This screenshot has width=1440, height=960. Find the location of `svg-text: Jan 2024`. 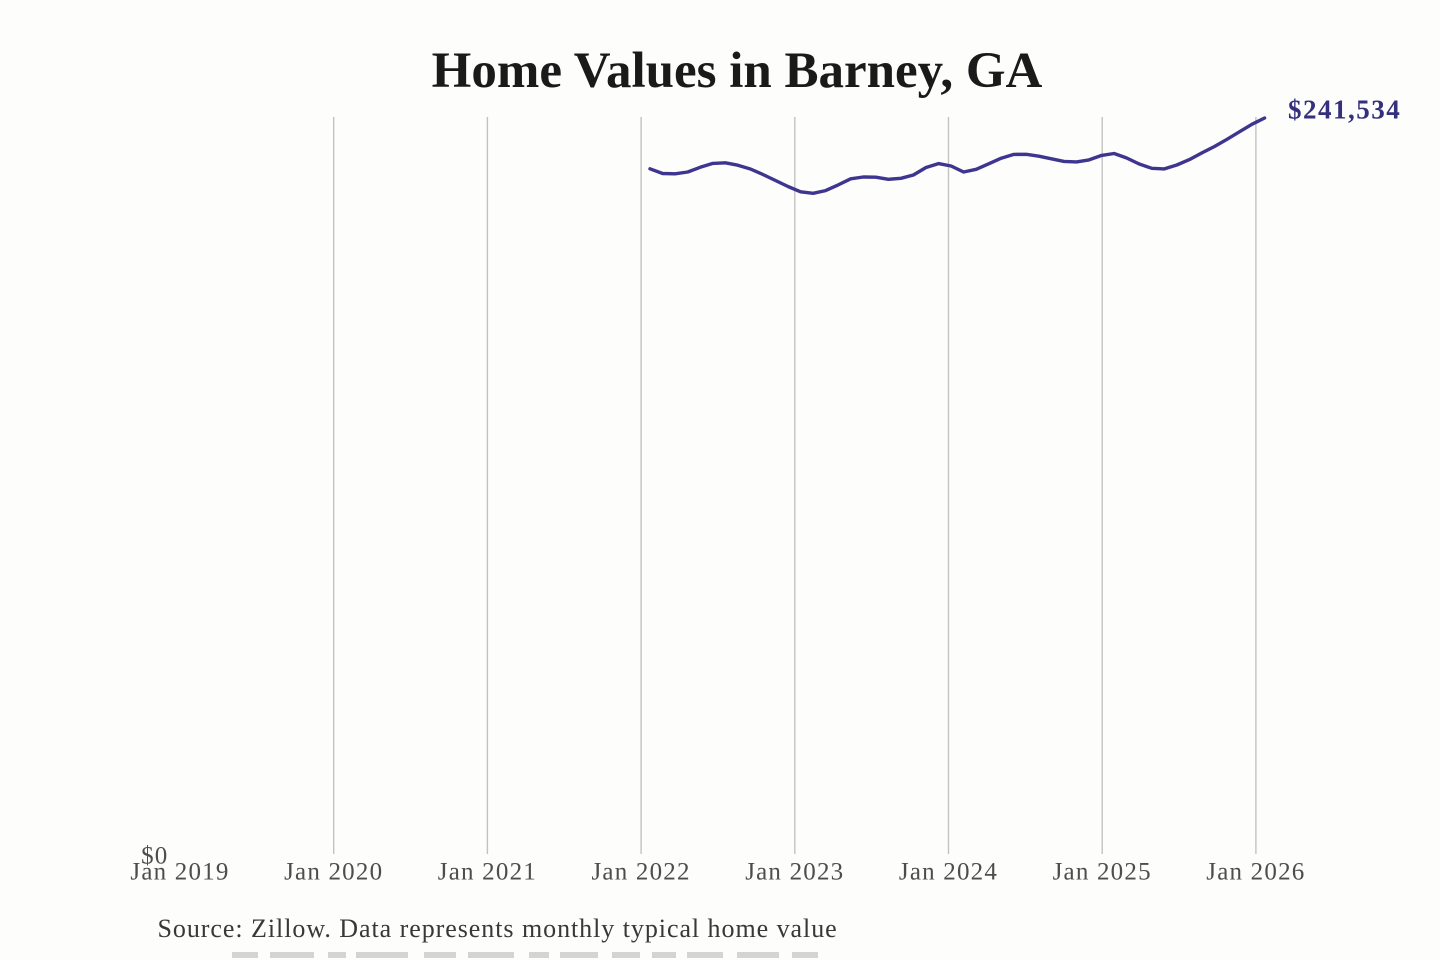

svg-text: Jan 2024 is located at coordinates (948, 872).